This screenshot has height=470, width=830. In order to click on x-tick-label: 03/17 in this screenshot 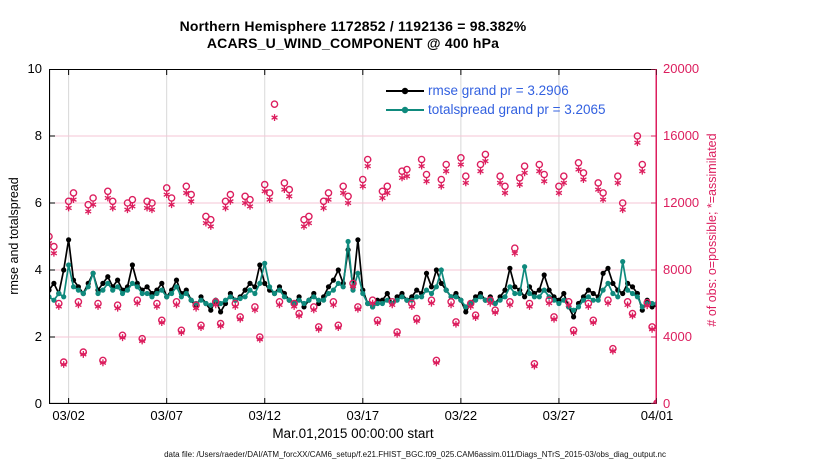, I will do `click(363, 415)`.